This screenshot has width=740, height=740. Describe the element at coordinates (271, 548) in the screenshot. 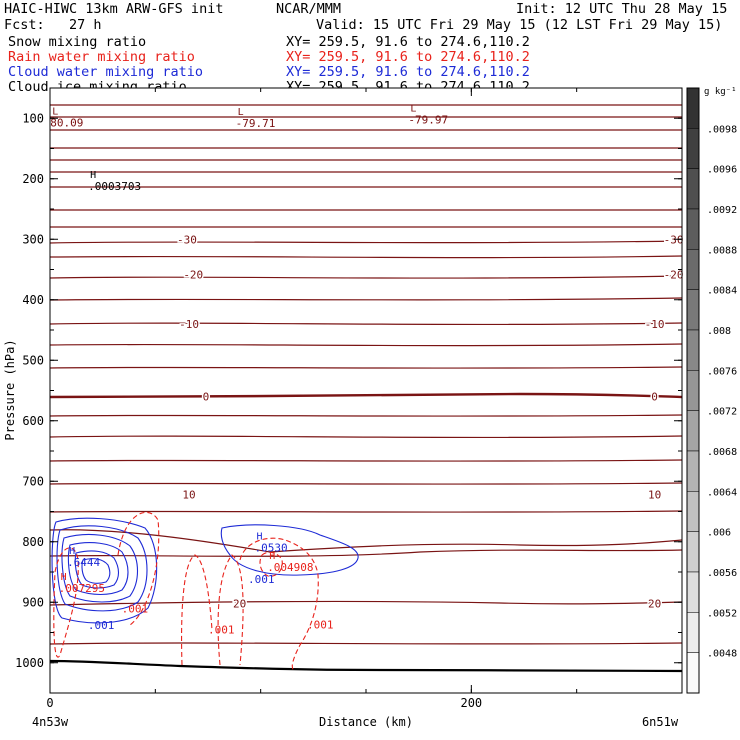

I see `extremum-value: .0530` at that location.